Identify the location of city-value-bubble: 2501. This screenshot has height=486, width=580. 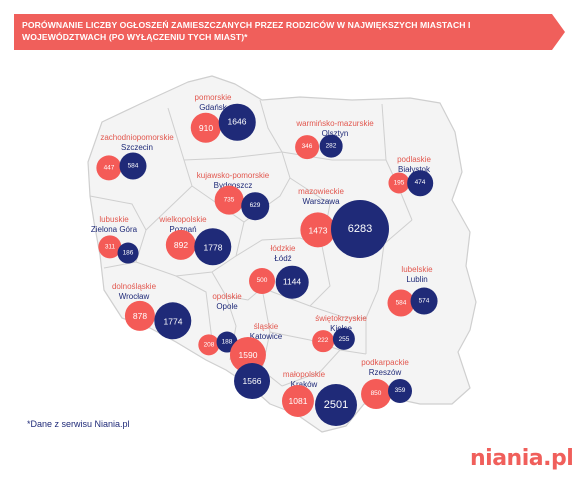
(336, 405).